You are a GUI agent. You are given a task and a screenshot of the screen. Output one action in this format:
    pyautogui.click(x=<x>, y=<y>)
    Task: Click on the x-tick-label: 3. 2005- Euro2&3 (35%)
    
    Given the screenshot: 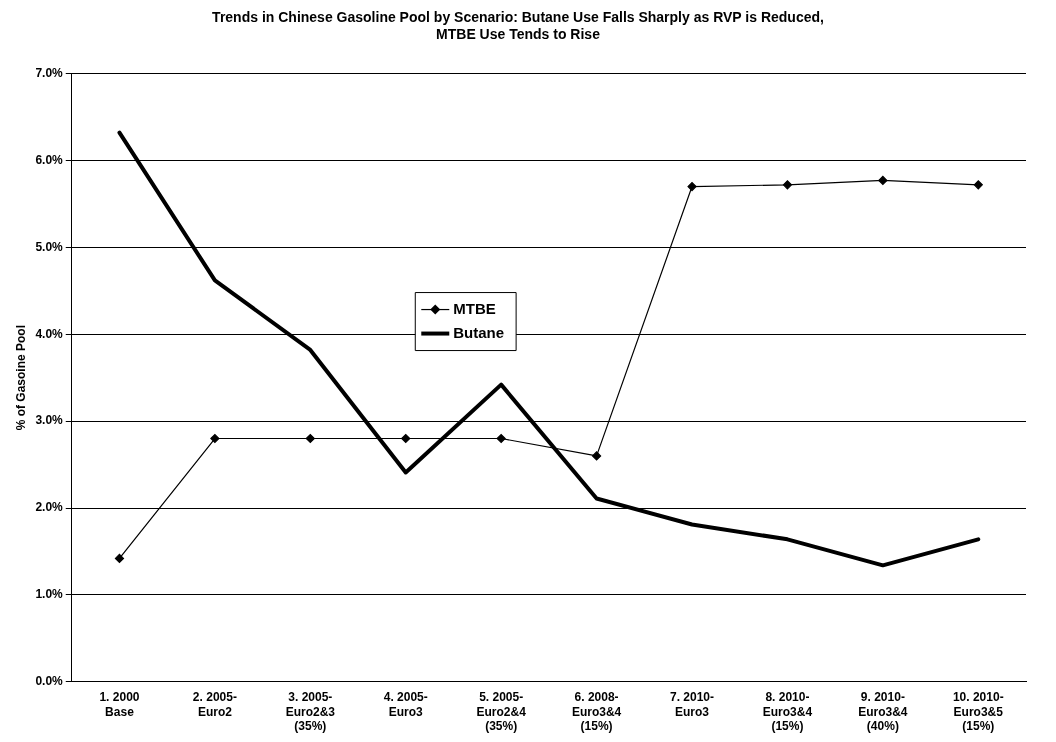 What is the action you would take?
    pyautogui.click(x=310, y=712)
    